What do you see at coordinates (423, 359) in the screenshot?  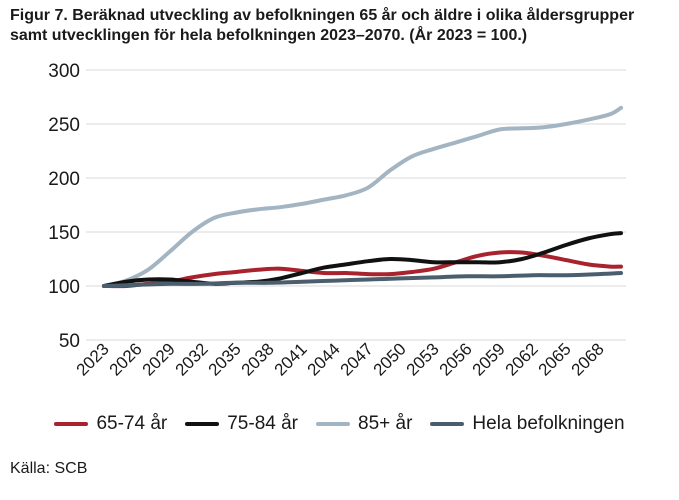 I see `x-tick-label: 2053` at bounding box center [423, 359].